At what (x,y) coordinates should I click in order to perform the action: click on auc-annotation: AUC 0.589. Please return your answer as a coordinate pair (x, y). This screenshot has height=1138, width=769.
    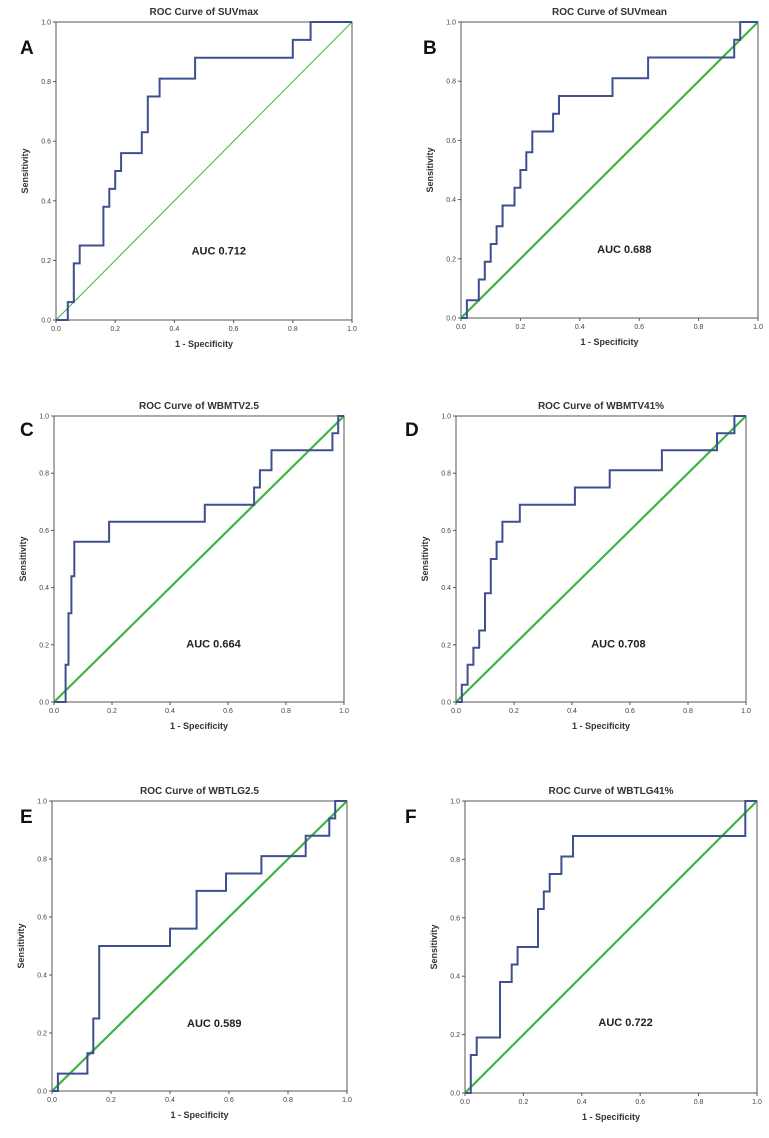
    Looking at the image, I should click on (214, 1024).